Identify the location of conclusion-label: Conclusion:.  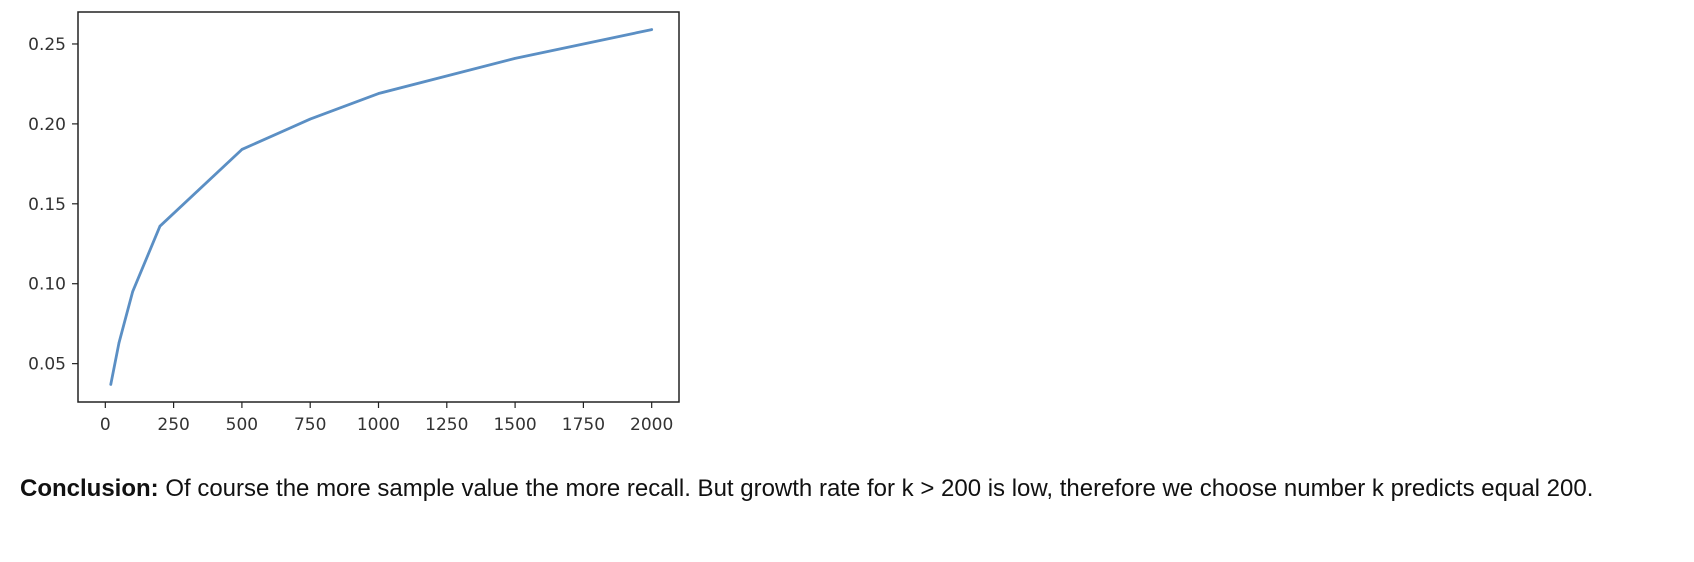
(89, 488).